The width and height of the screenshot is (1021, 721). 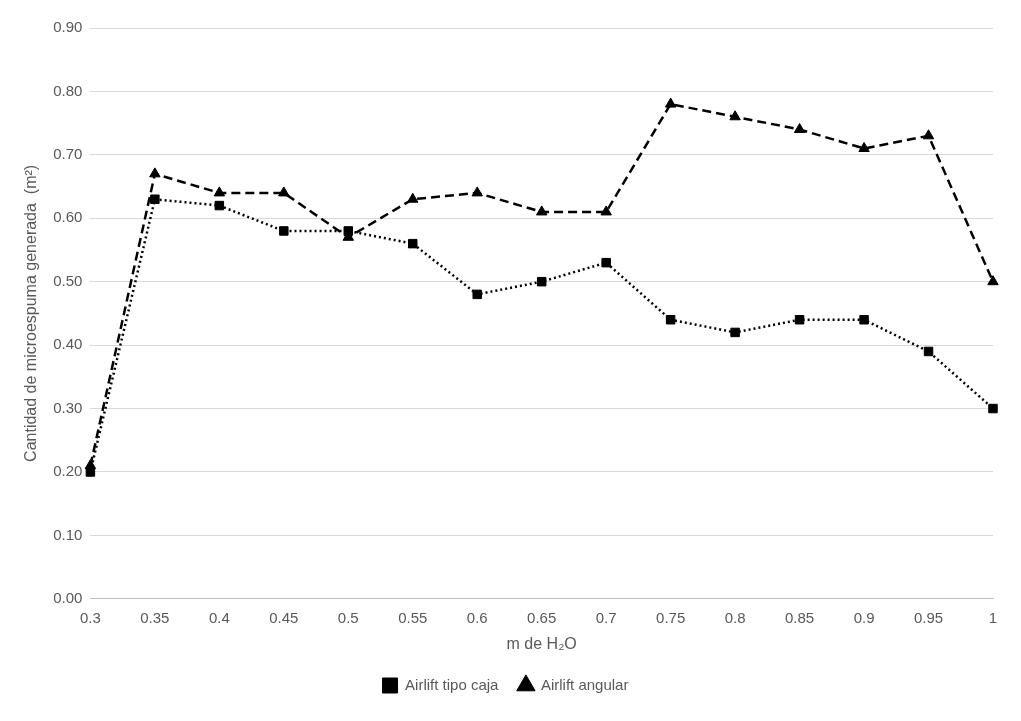 What do you see at coordinates (31, 313) in the screenshot?
I see `y-axis-title: Cantidad de microespuma generada (m²)` at bounding box center [31, 313].